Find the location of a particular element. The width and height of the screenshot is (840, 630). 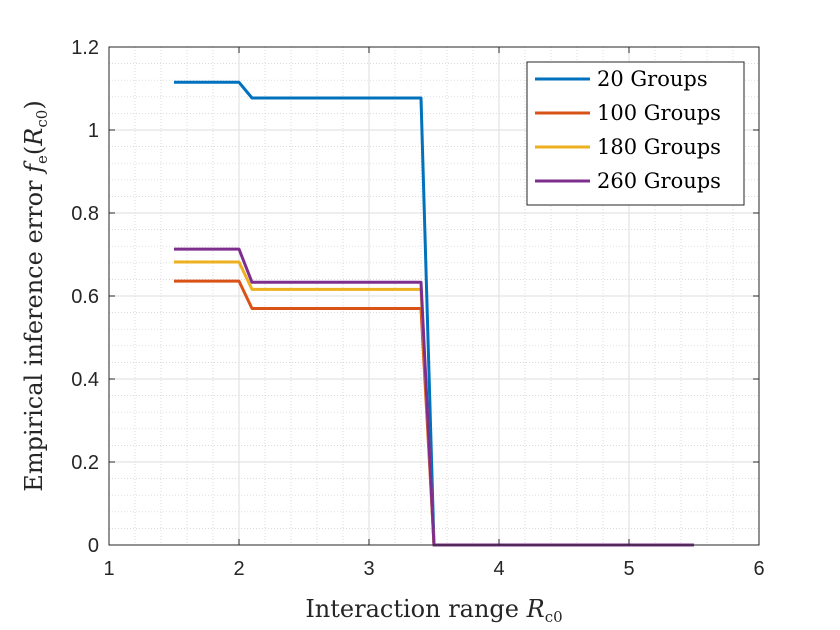

y-tick-label: 0.4 is located at coordinates (85, 380).